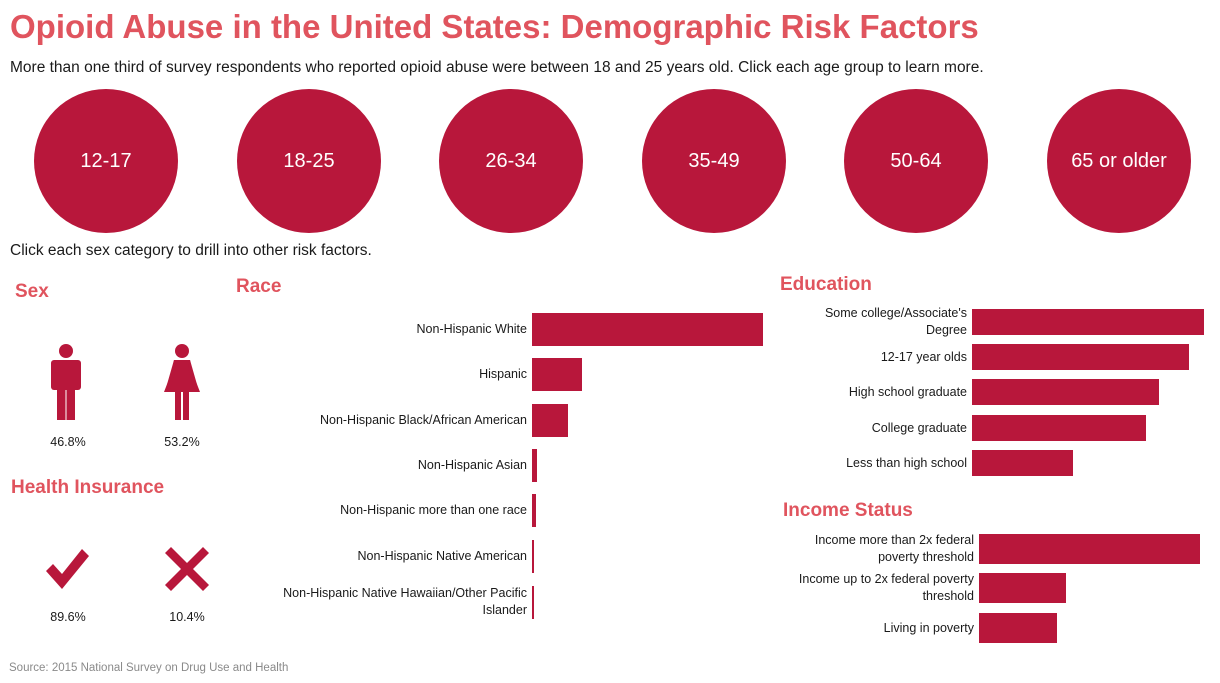 The image size is (1220, 683). Describe the element at coordinates (68, 442) in the screenshot. I see `male-percent: 46.8%` at that location.